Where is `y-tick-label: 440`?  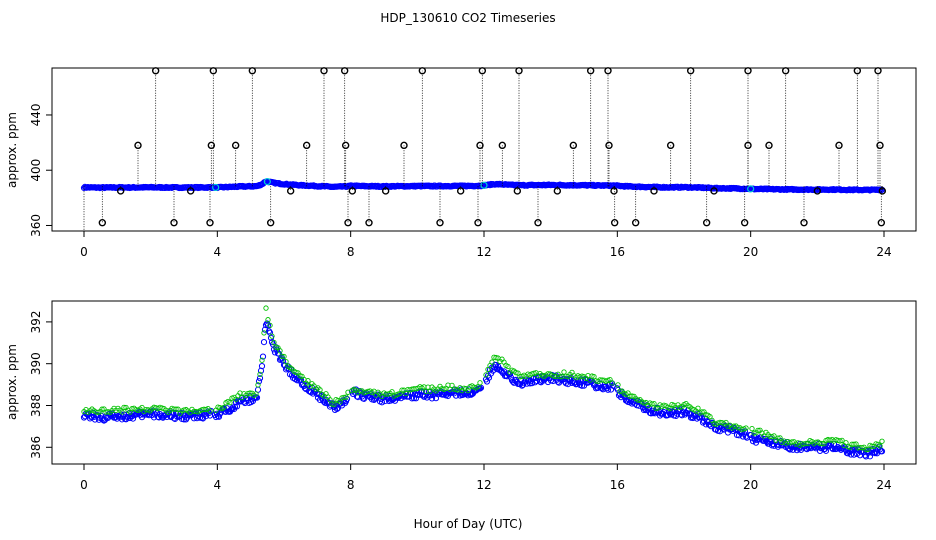
y-tick-label: 440 is located at coordinates (36, 115).